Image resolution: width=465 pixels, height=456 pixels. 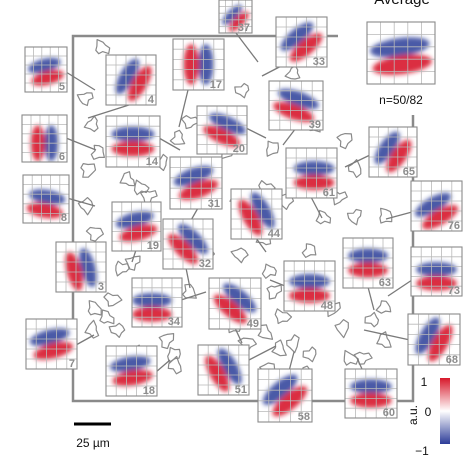 I want to click on colorbar: 1 0 −1 a.u., so click(x=428, y=415).